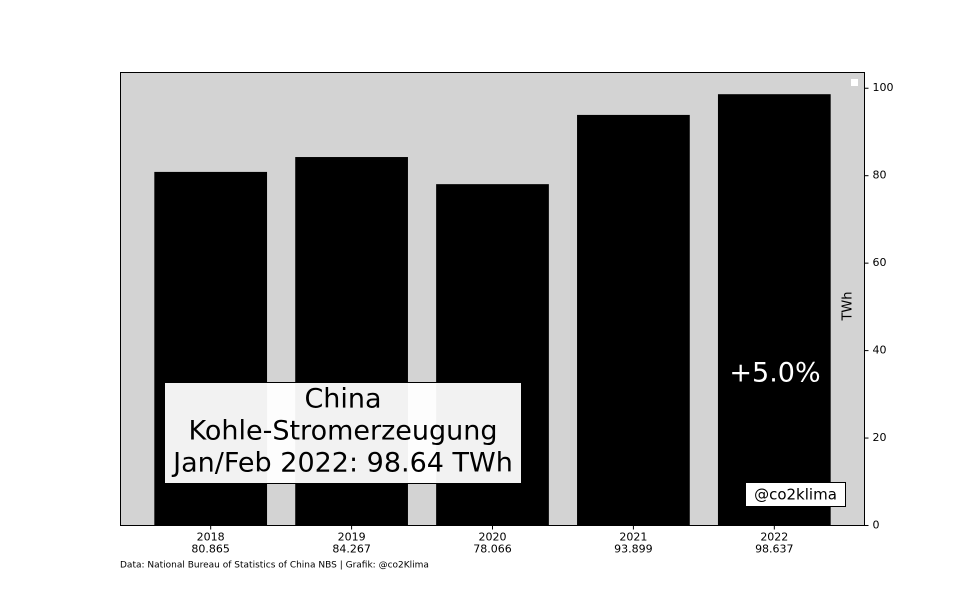 The image size is (960, 600). I want to click on y-tick-label: 60, so click(880, 262).